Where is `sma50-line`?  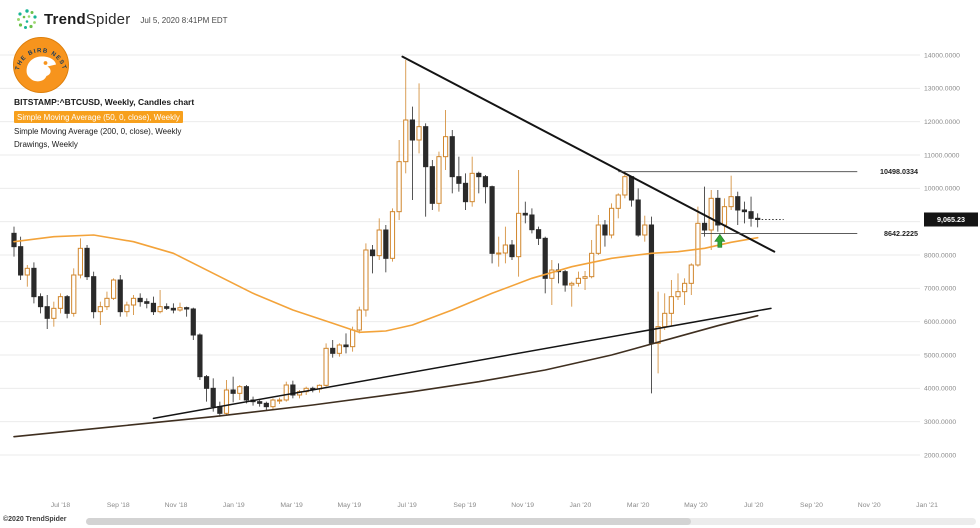
sma50-line is located at coordinates (386, 284).